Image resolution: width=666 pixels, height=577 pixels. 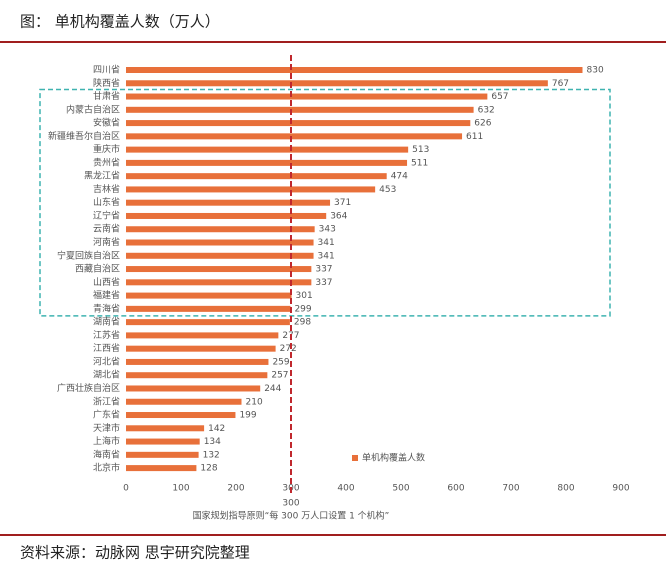 I want to click on x-tick-label: 500, so click(x=400, y=489).